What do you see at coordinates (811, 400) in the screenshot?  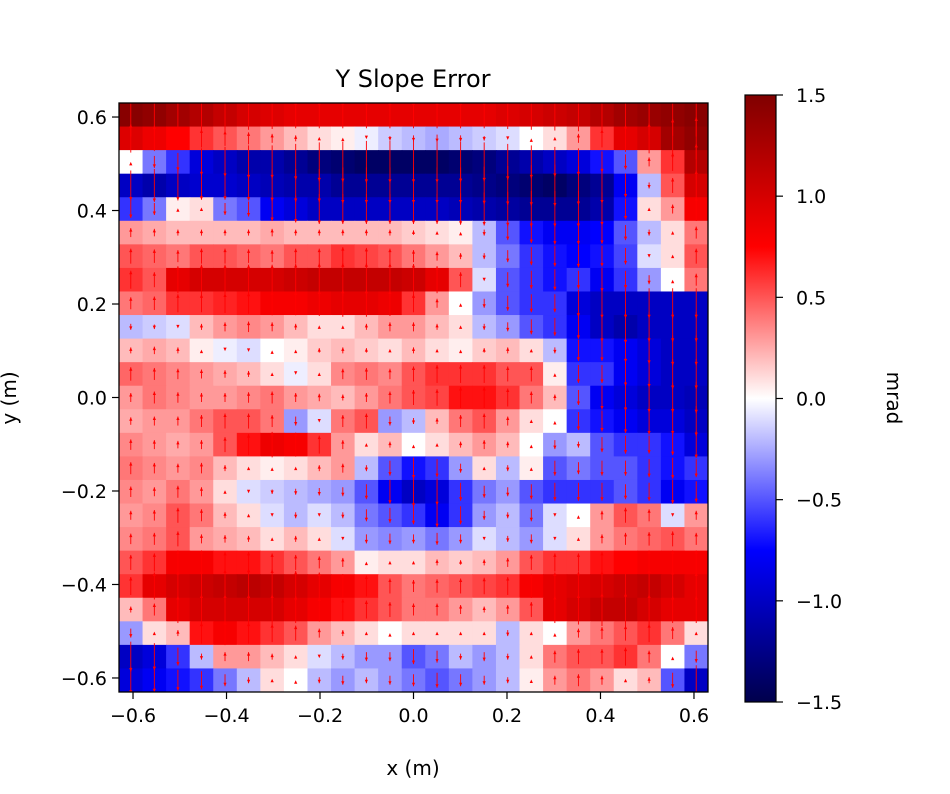 I see `colorbar-tick-label: 0.0` at bounding box center [811, 400].